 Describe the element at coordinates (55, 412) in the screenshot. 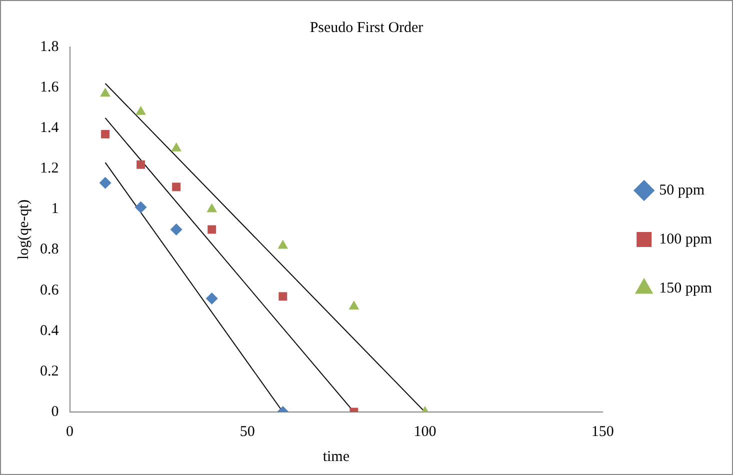

I see `y-tick-label: 0` at that location.